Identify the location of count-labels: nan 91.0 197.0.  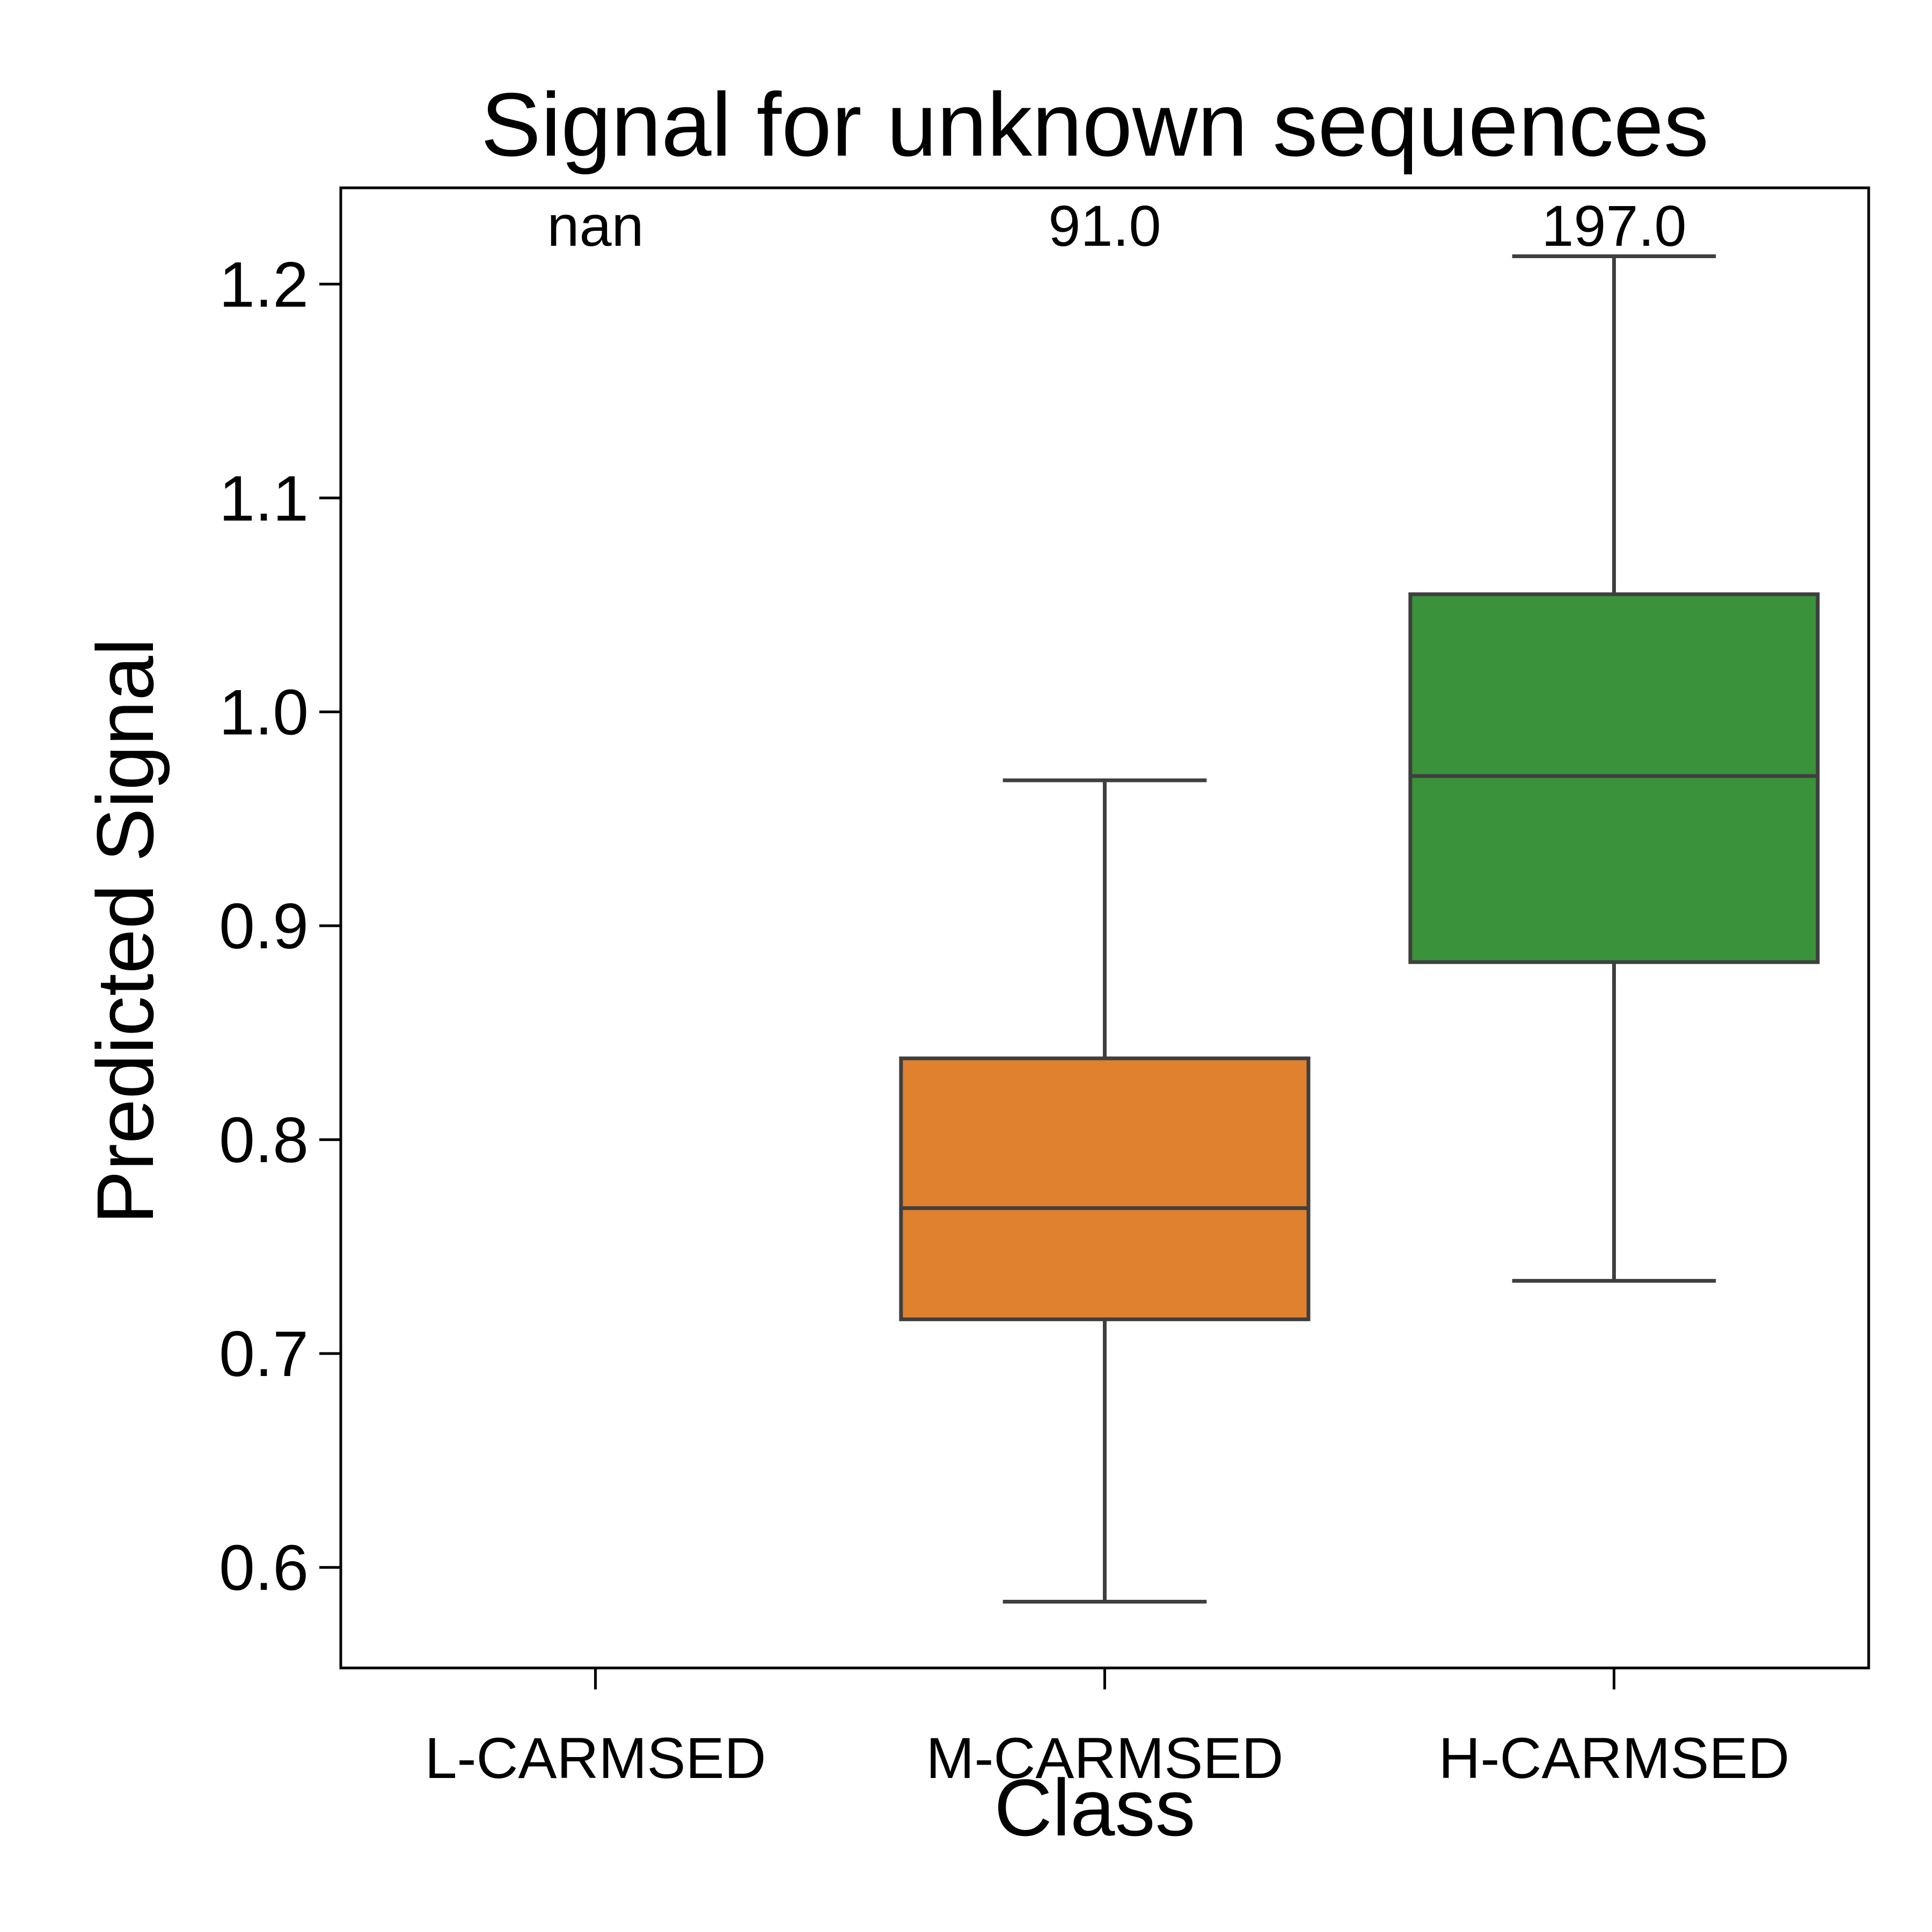
(1116, 225).